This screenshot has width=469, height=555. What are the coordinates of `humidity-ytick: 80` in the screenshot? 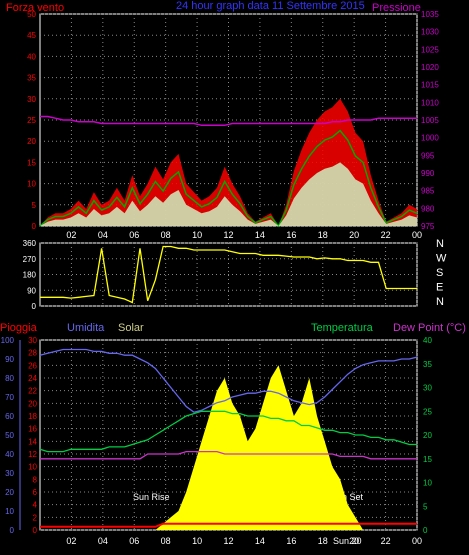 It's located at (9, 378).